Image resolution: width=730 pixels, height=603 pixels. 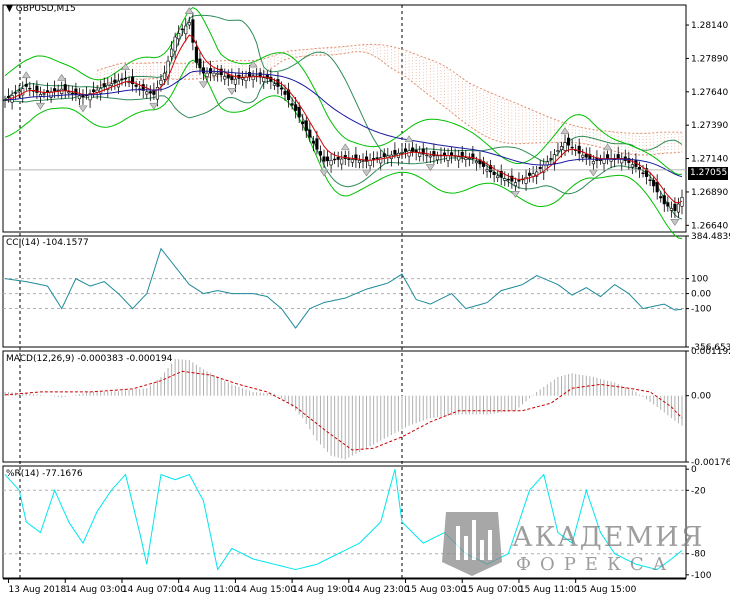 What do you see at coordinates (482, 550) in the screenshot?
I see `shield-bar` at bounding box center [482, 550].